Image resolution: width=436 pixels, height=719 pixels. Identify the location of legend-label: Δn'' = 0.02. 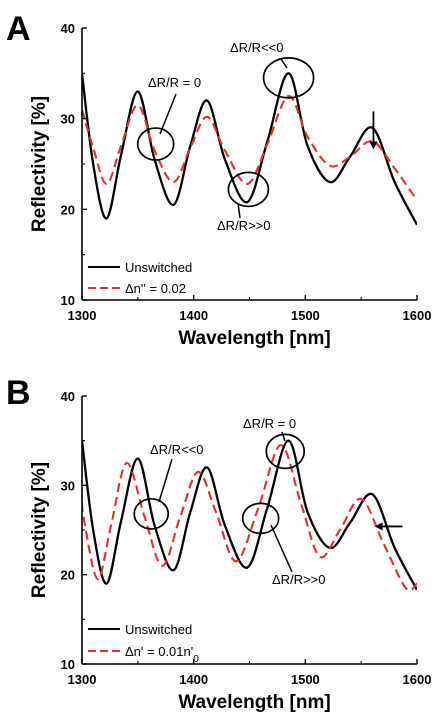
(155, 288).